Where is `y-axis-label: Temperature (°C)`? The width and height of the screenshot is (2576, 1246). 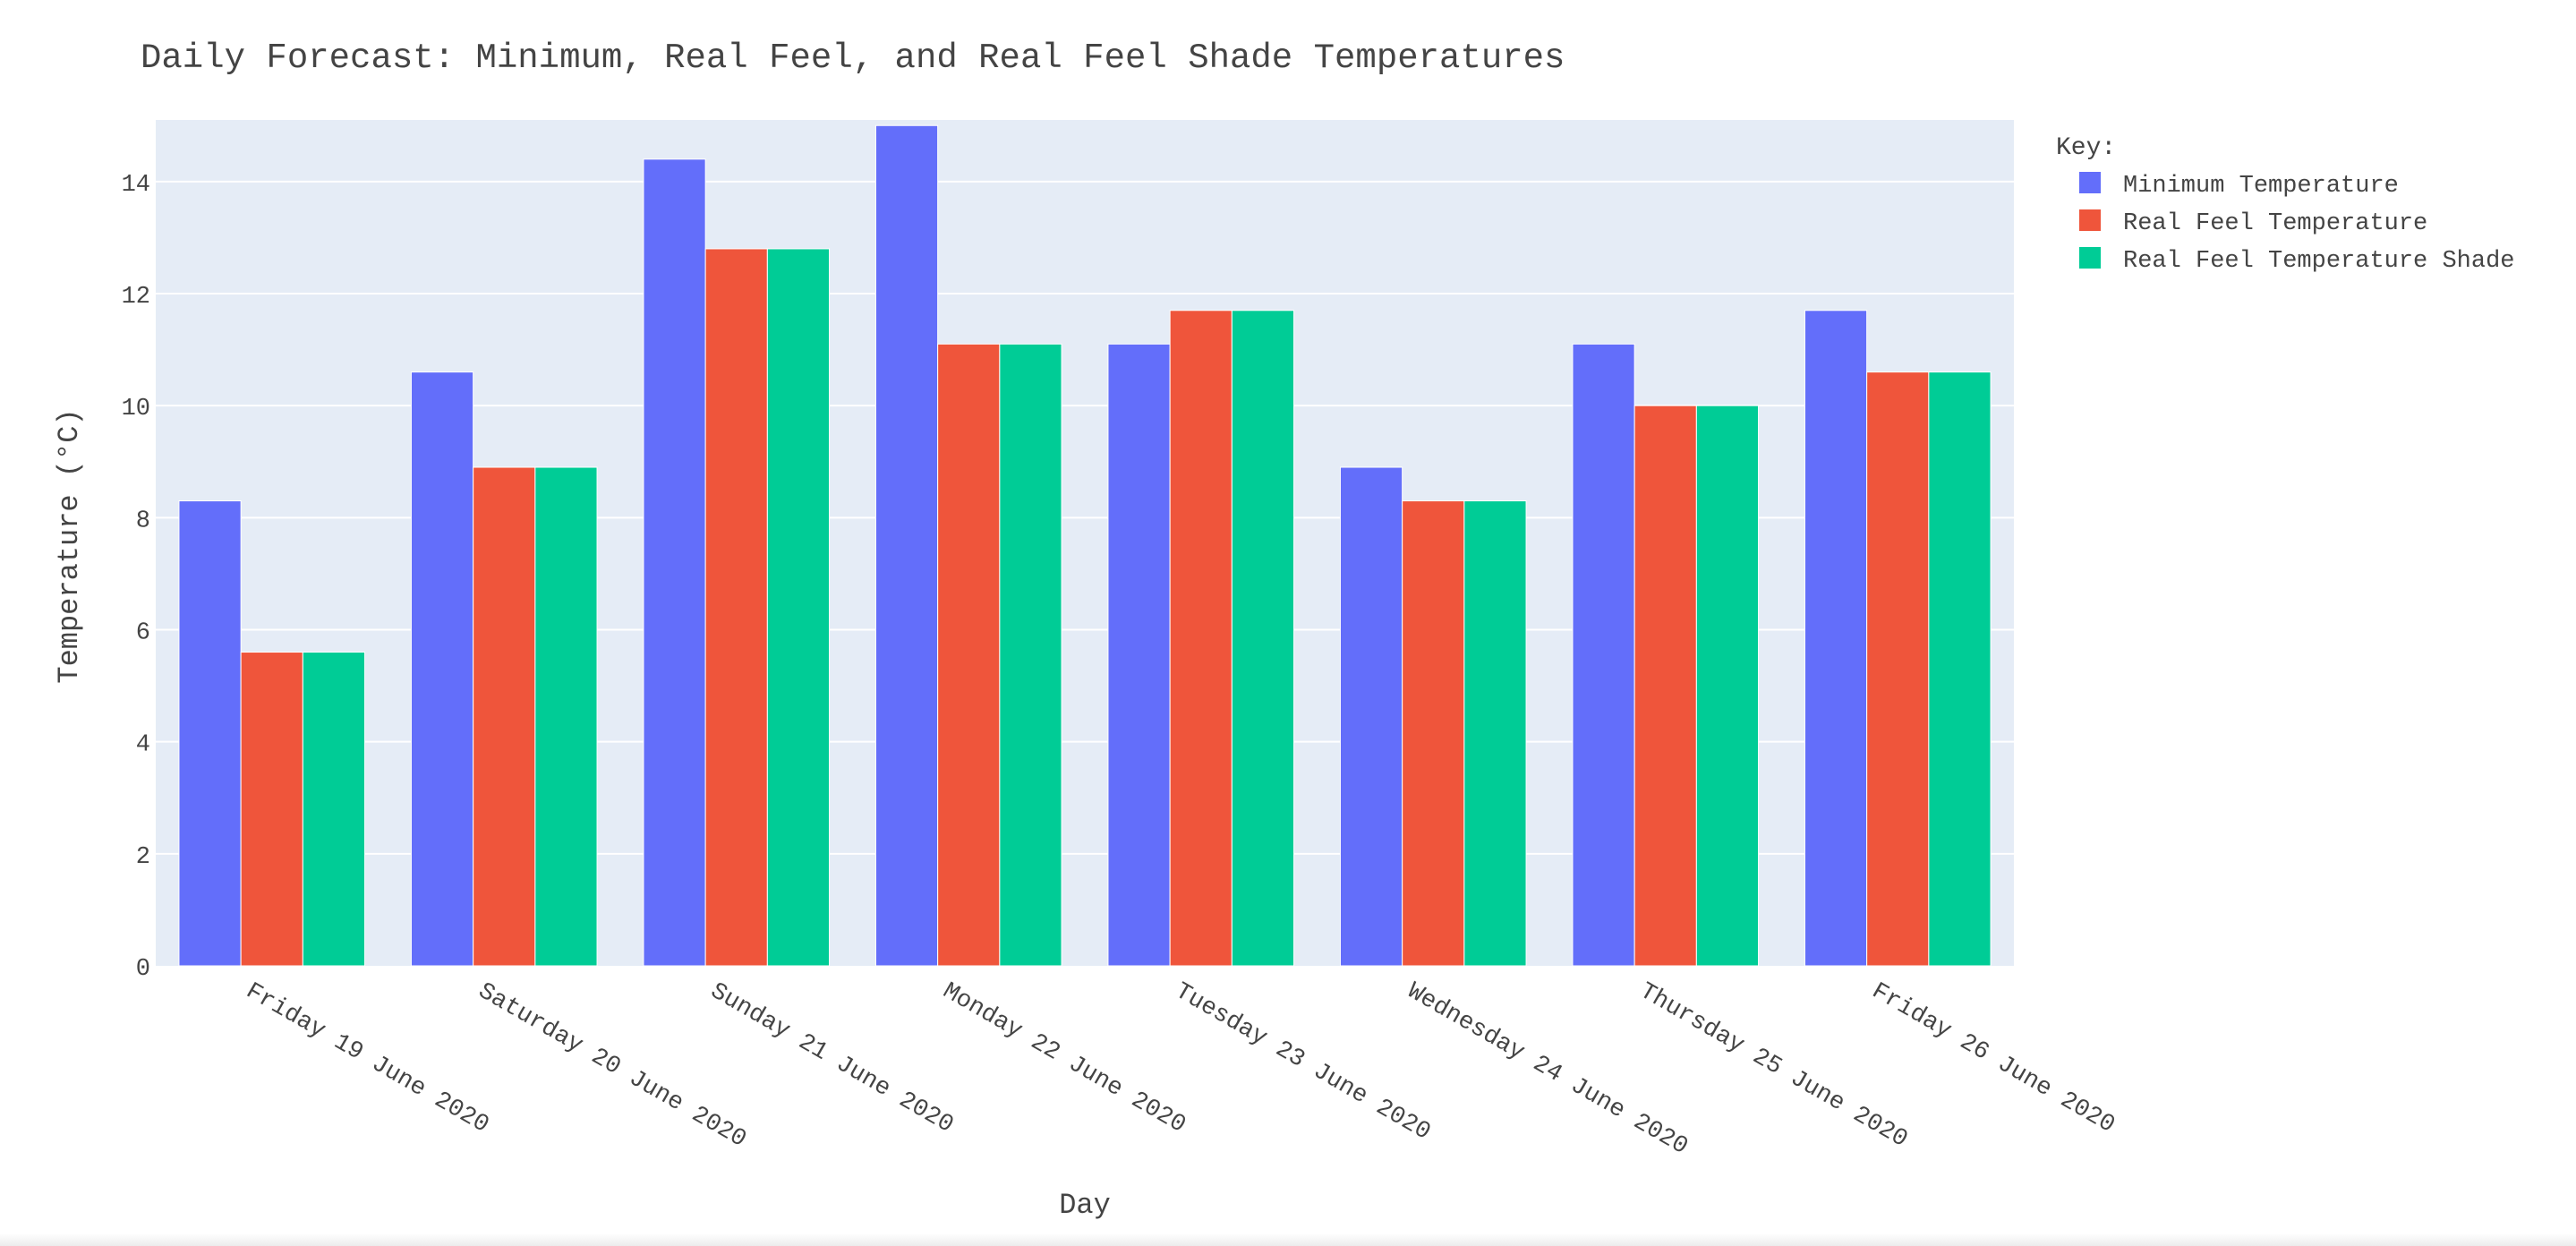
y-axis-label: Temperature (°C) is located at coordinates (69, 545).